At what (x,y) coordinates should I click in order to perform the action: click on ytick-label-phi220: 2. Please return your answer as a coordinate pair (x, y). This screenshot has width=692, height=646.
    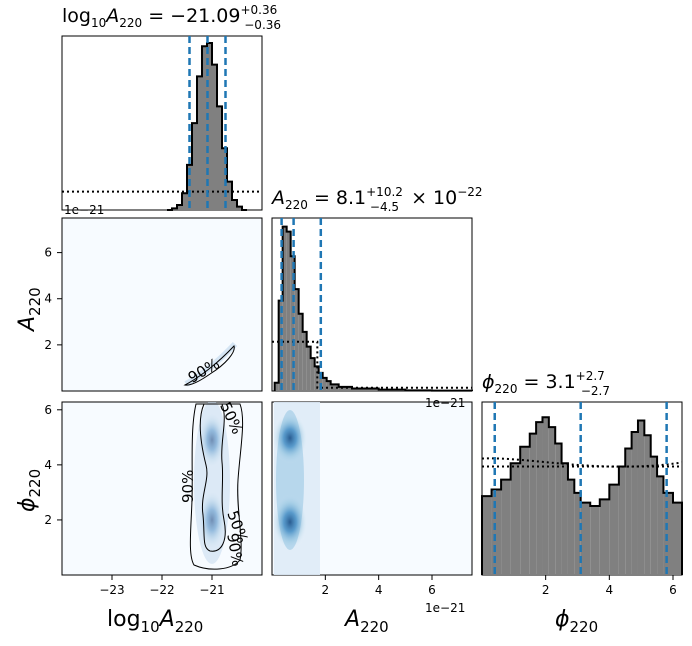
    Looking at the image, I should click on (48, 520).